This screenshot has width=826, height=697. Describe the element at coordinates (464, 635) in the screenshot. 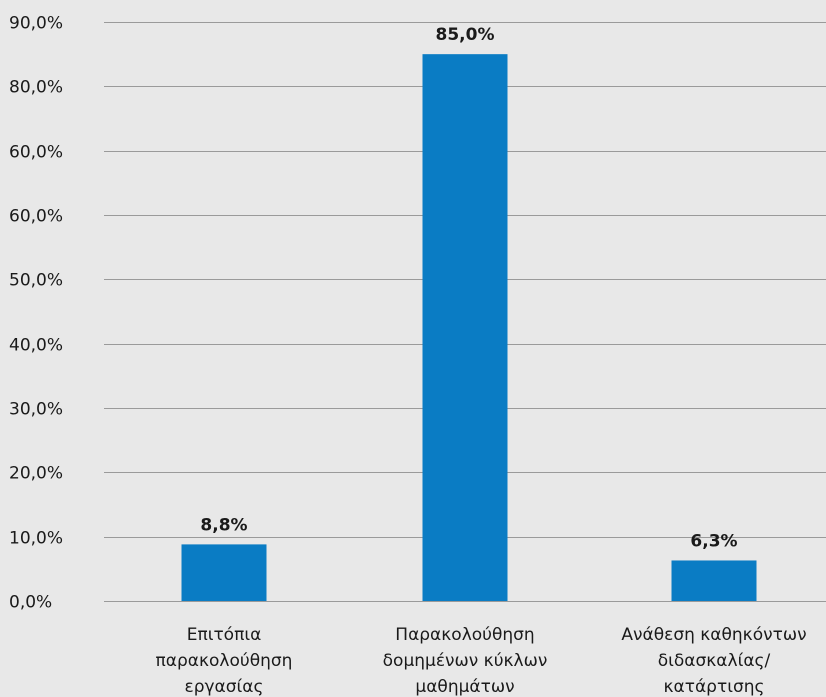

I see `category-label: Παρακολούθηση` at that location.